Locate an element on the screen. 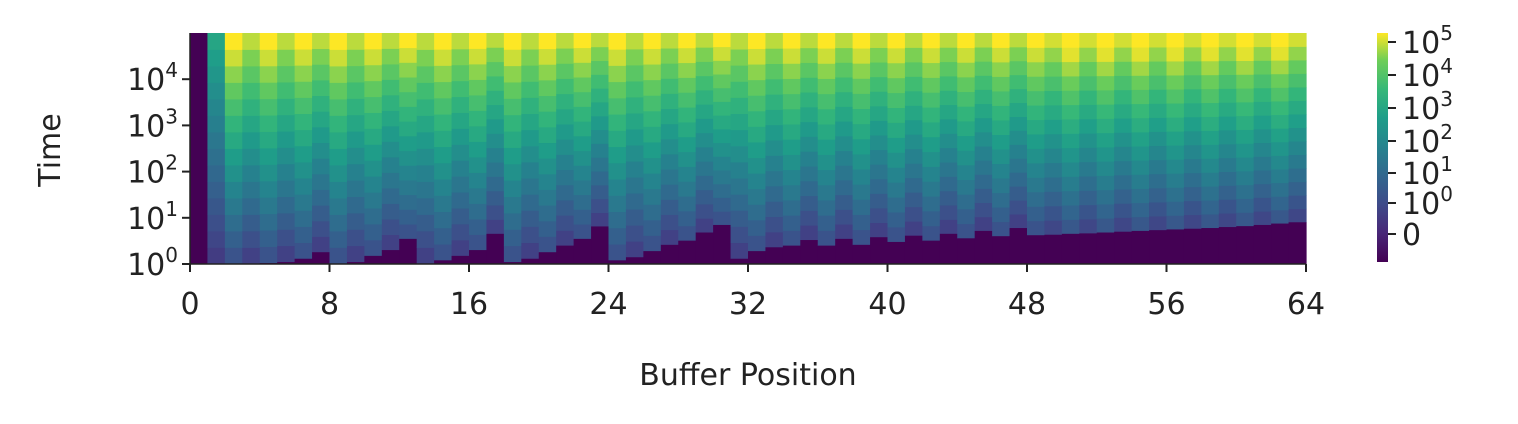  x-axis-label: Buffer Position is located at coordinates (747, 375).